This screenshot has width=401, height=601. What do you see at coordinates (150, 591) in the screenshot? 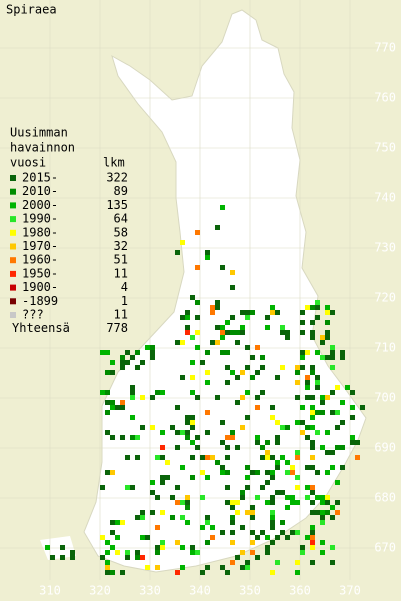
I see `x-axis-label: 330` at bounding box center [150, 591].